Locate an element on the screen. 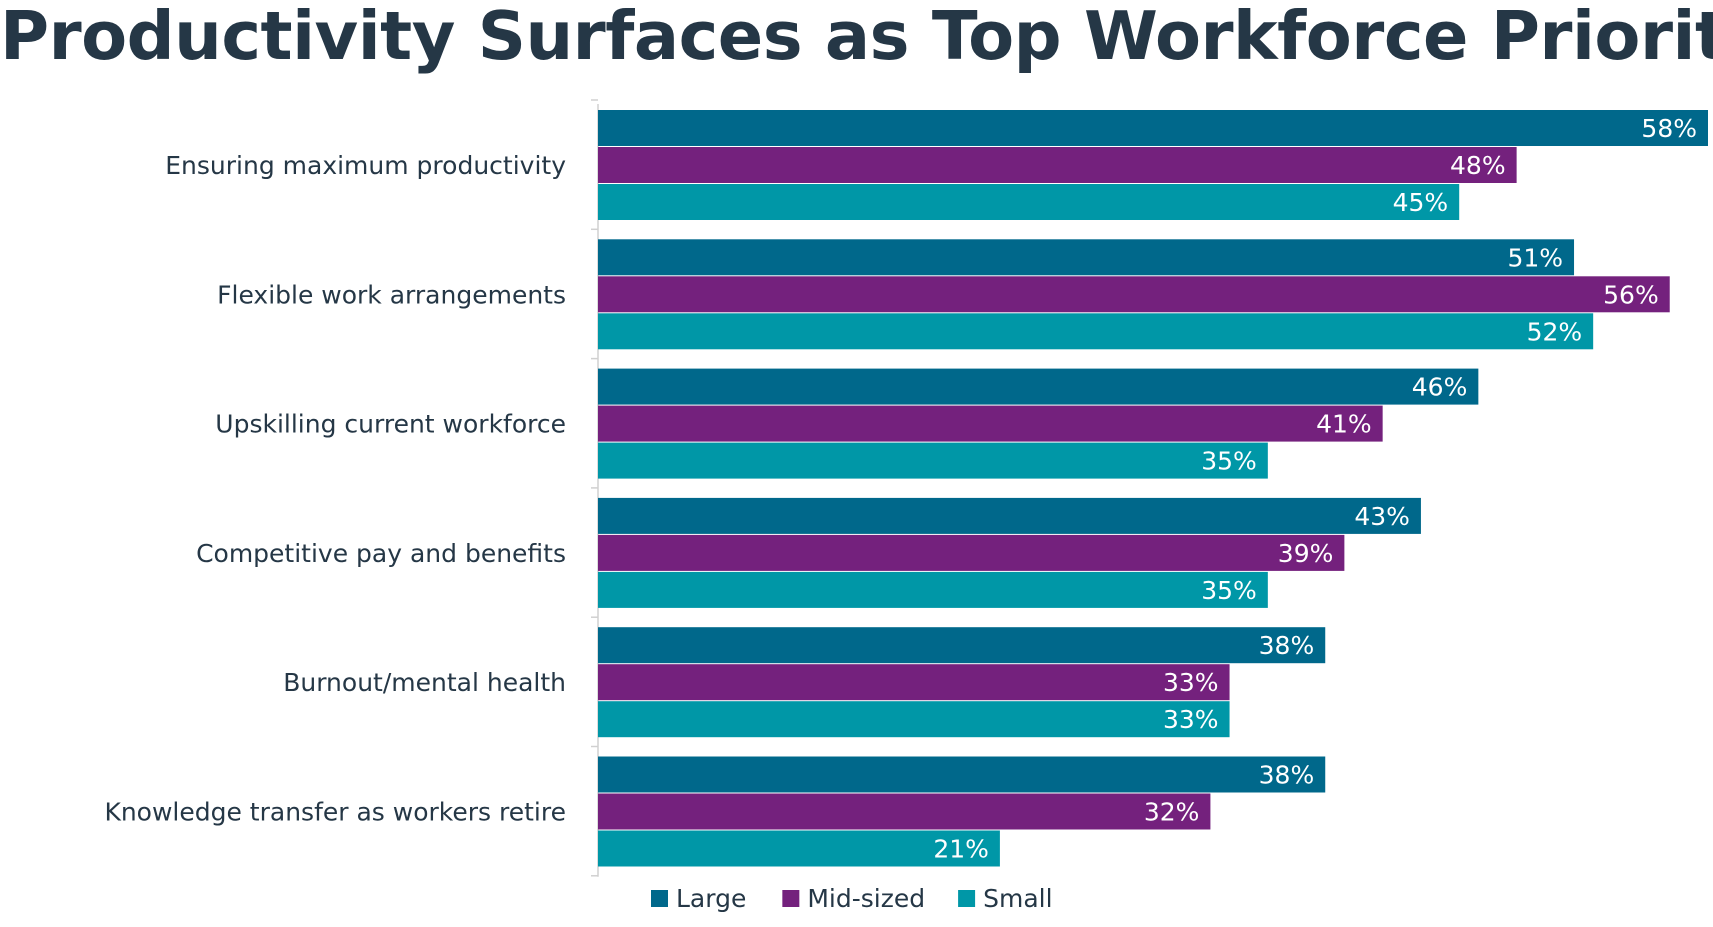  data-label: 46% is located at coordinates (1440, 387).